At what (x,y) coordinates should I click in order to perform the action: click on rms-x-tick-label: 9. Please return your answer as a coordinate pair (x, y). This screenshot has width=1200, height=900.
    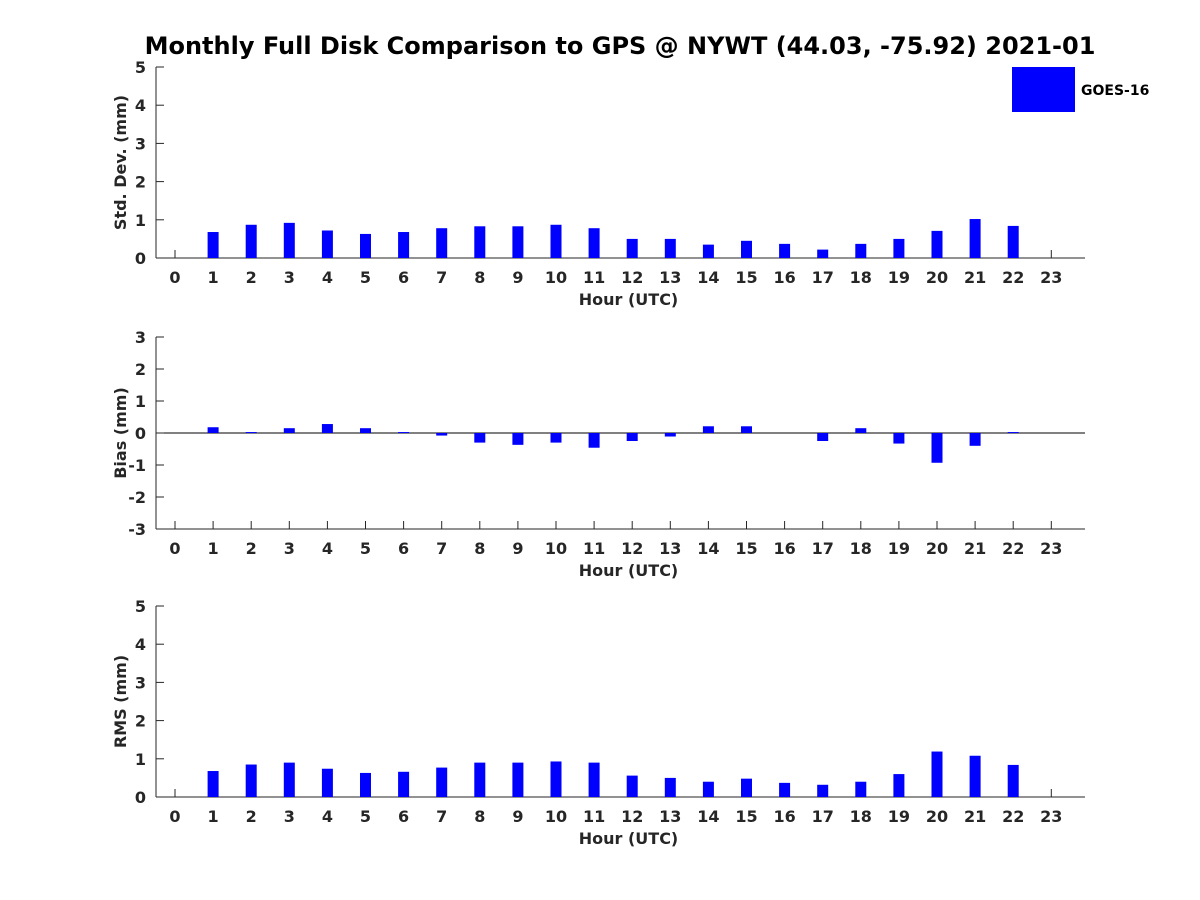
    Looking at the image, I should click on (517, 816).